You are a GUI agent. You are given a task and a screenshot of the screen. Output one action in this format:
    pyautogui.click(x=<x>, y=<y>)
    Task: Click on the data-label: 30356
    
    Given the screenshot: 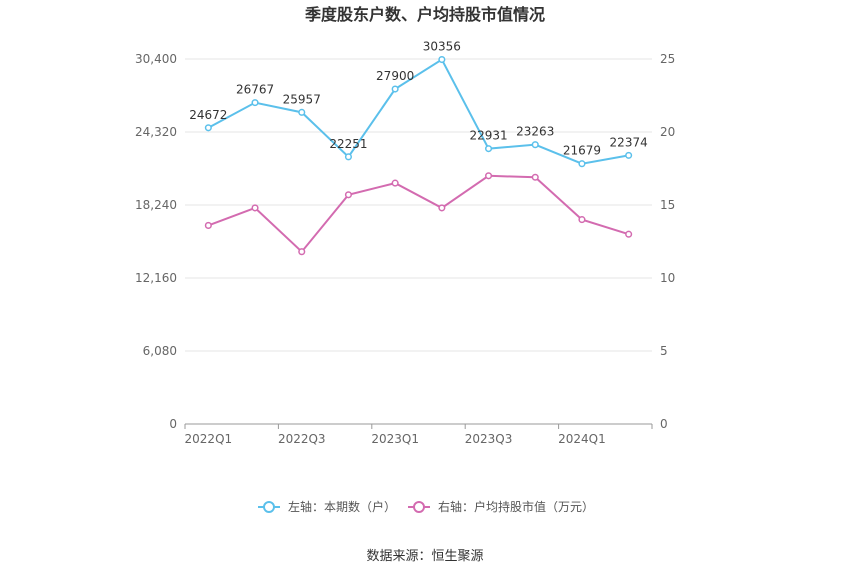 What is the action you would take?
    pyautogui.click(x=442, y=47)
    